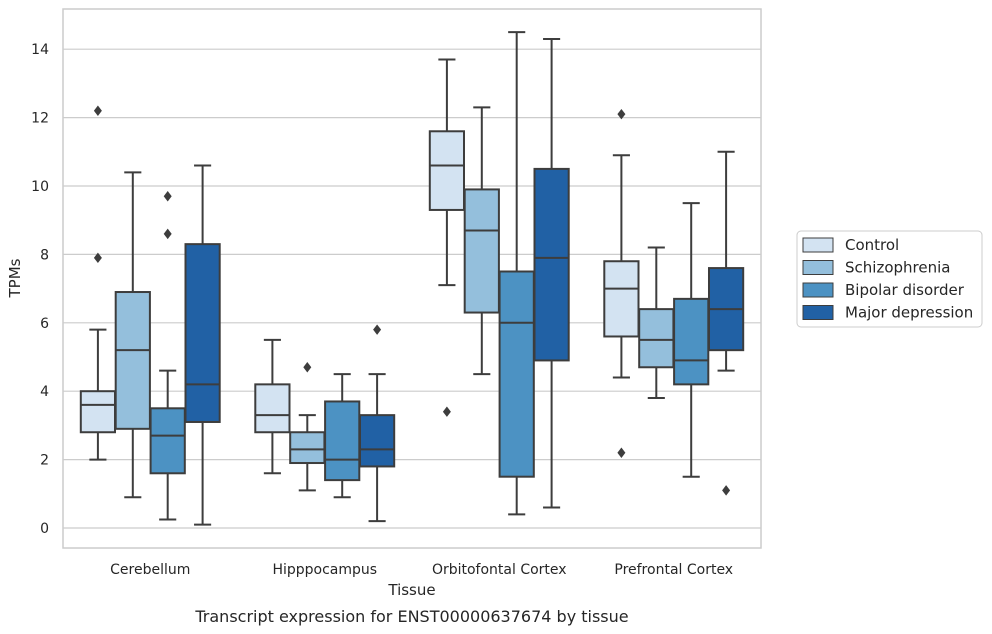 The width and height of the screenshot is (992, 634). Describe the element at coordinates (15, 278) in the screenshot. I see `y-axis-label: TPMs` at that location.